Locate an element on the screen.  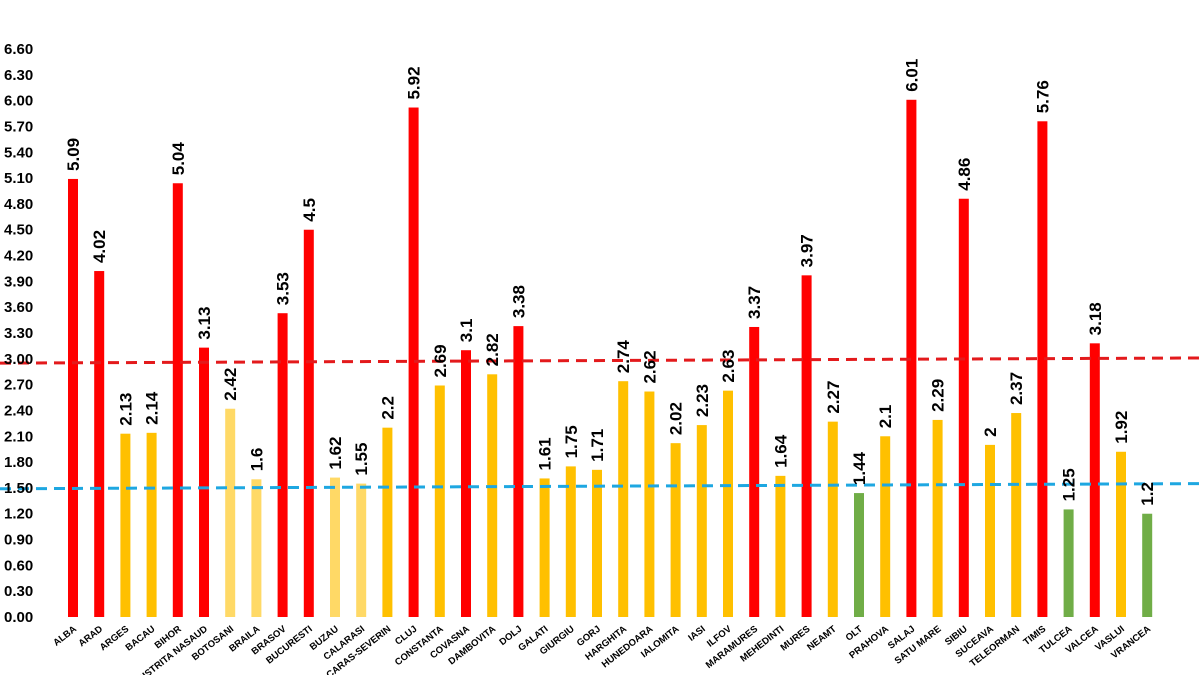
y-tick-label: 0.60 is located at coordinates (18, 565).